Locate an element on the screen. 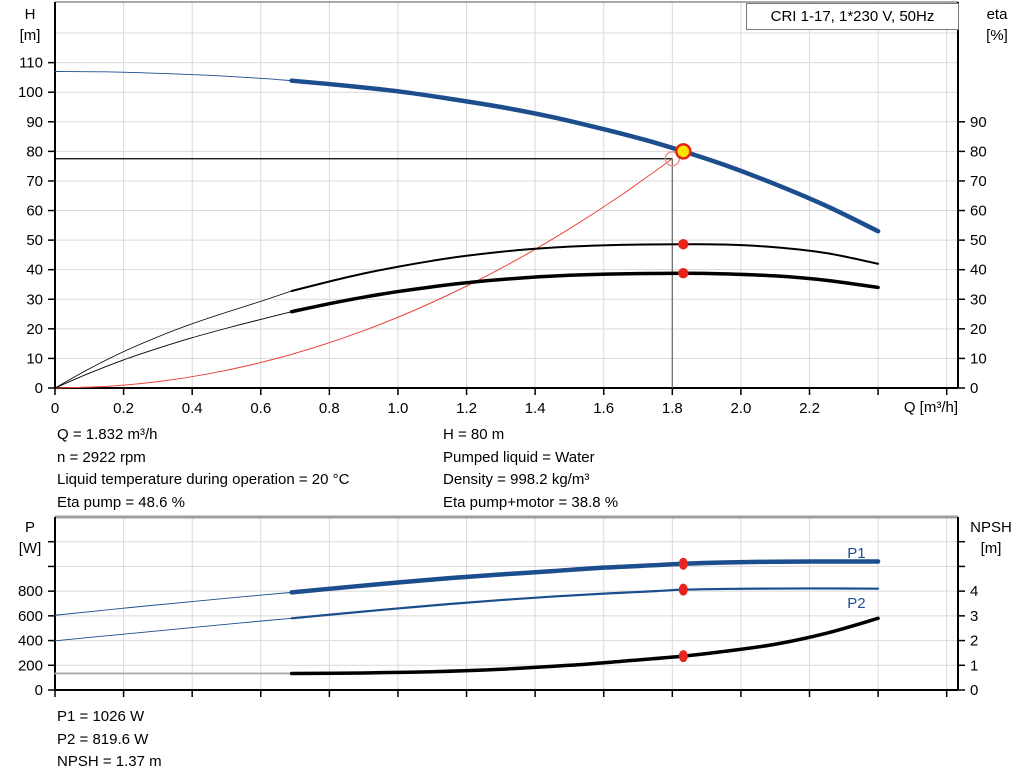  tick-label: 1.8 is located at coordinates (672, 408).